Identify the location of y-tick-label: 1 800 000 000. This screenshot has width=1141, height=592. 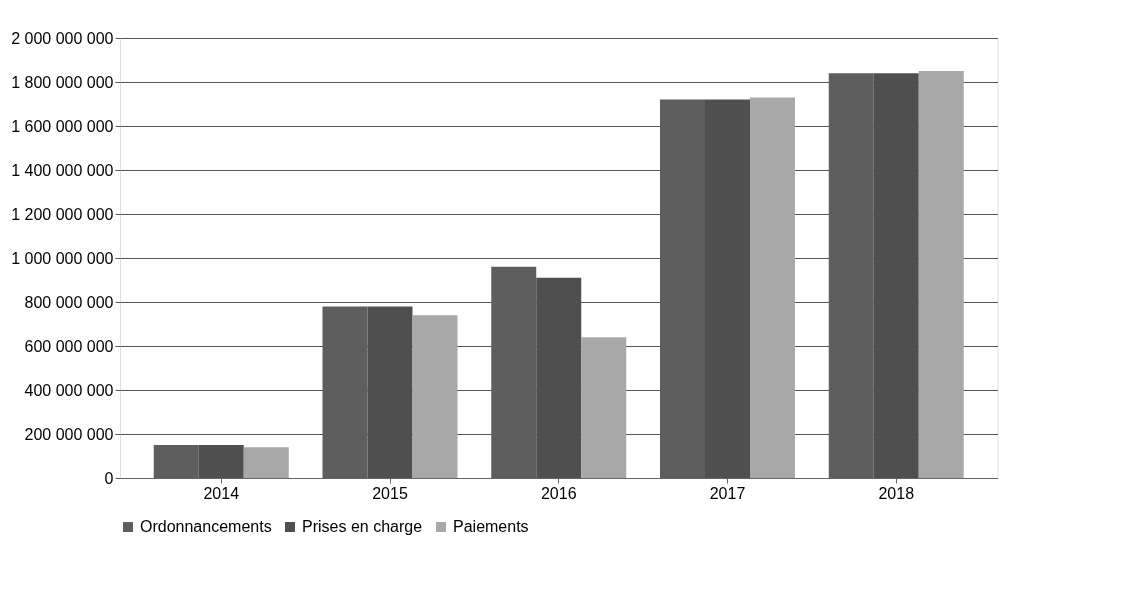
(62, 82).